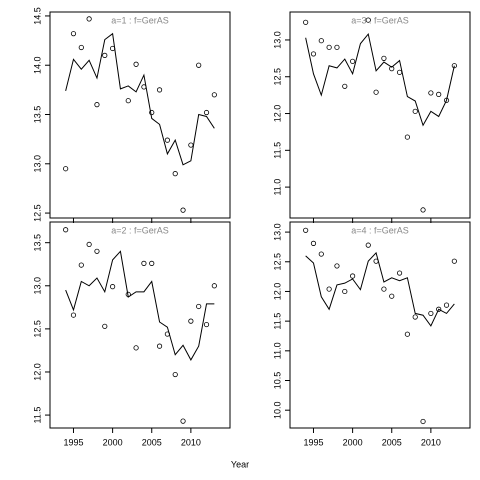  I want to click on y-tick-label: 10.0, so click(277, 410).